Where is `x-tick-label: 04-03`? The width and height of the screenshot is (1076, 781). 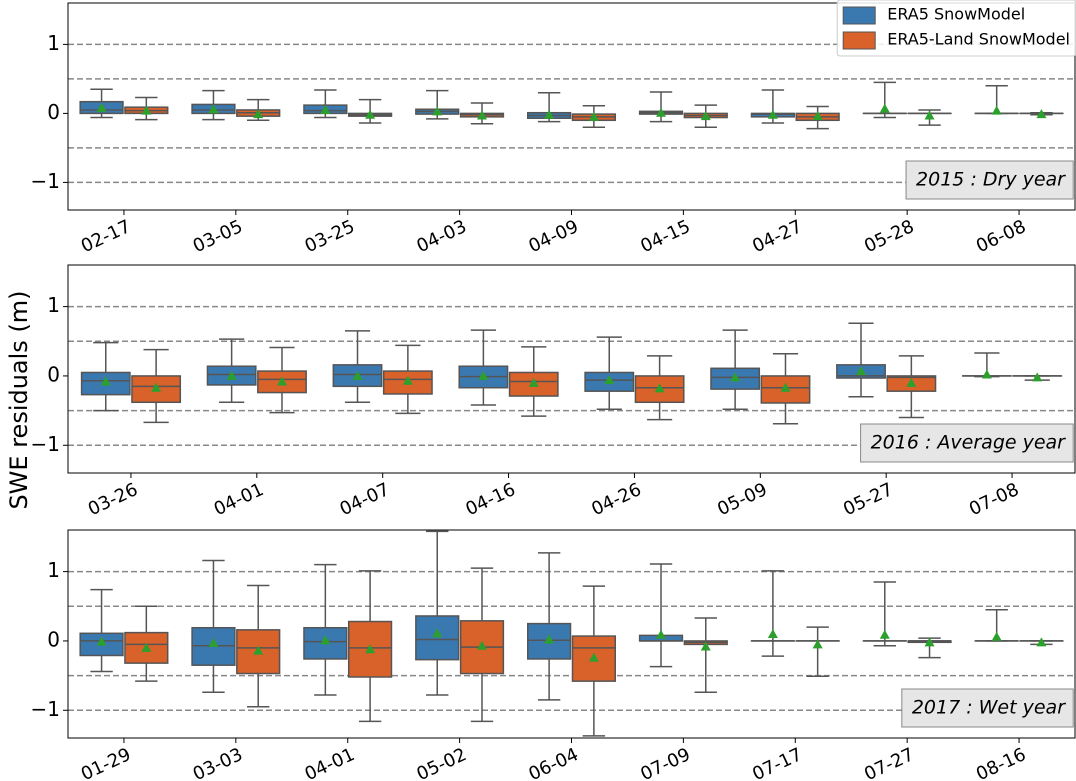 x-tick-label: 04-03 is located at coordinates (442, 236).